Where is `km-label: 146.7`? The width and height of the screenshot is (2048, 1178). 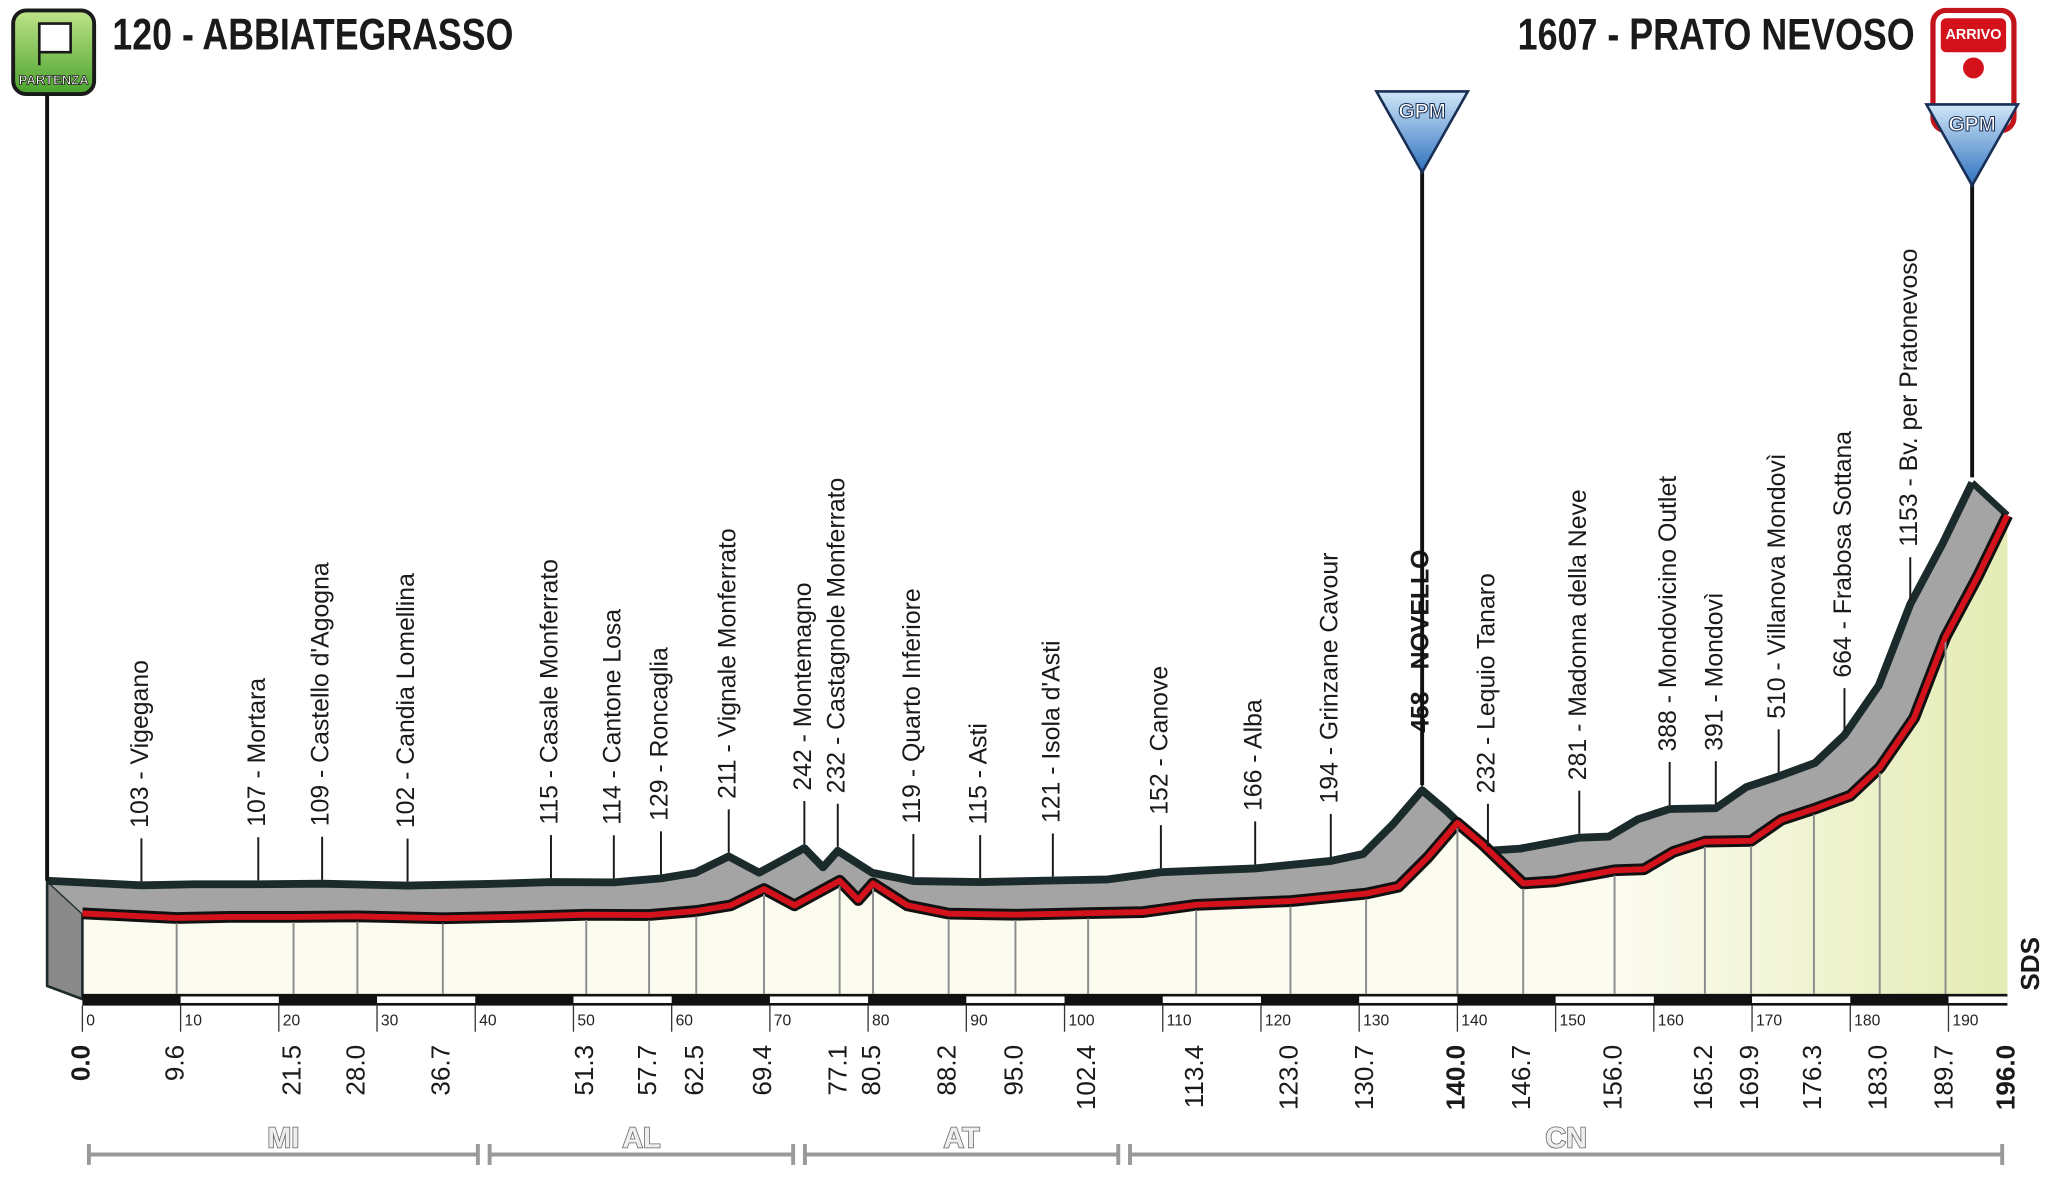
km-label: 146.7 is located at coordinates (1521, 1077).